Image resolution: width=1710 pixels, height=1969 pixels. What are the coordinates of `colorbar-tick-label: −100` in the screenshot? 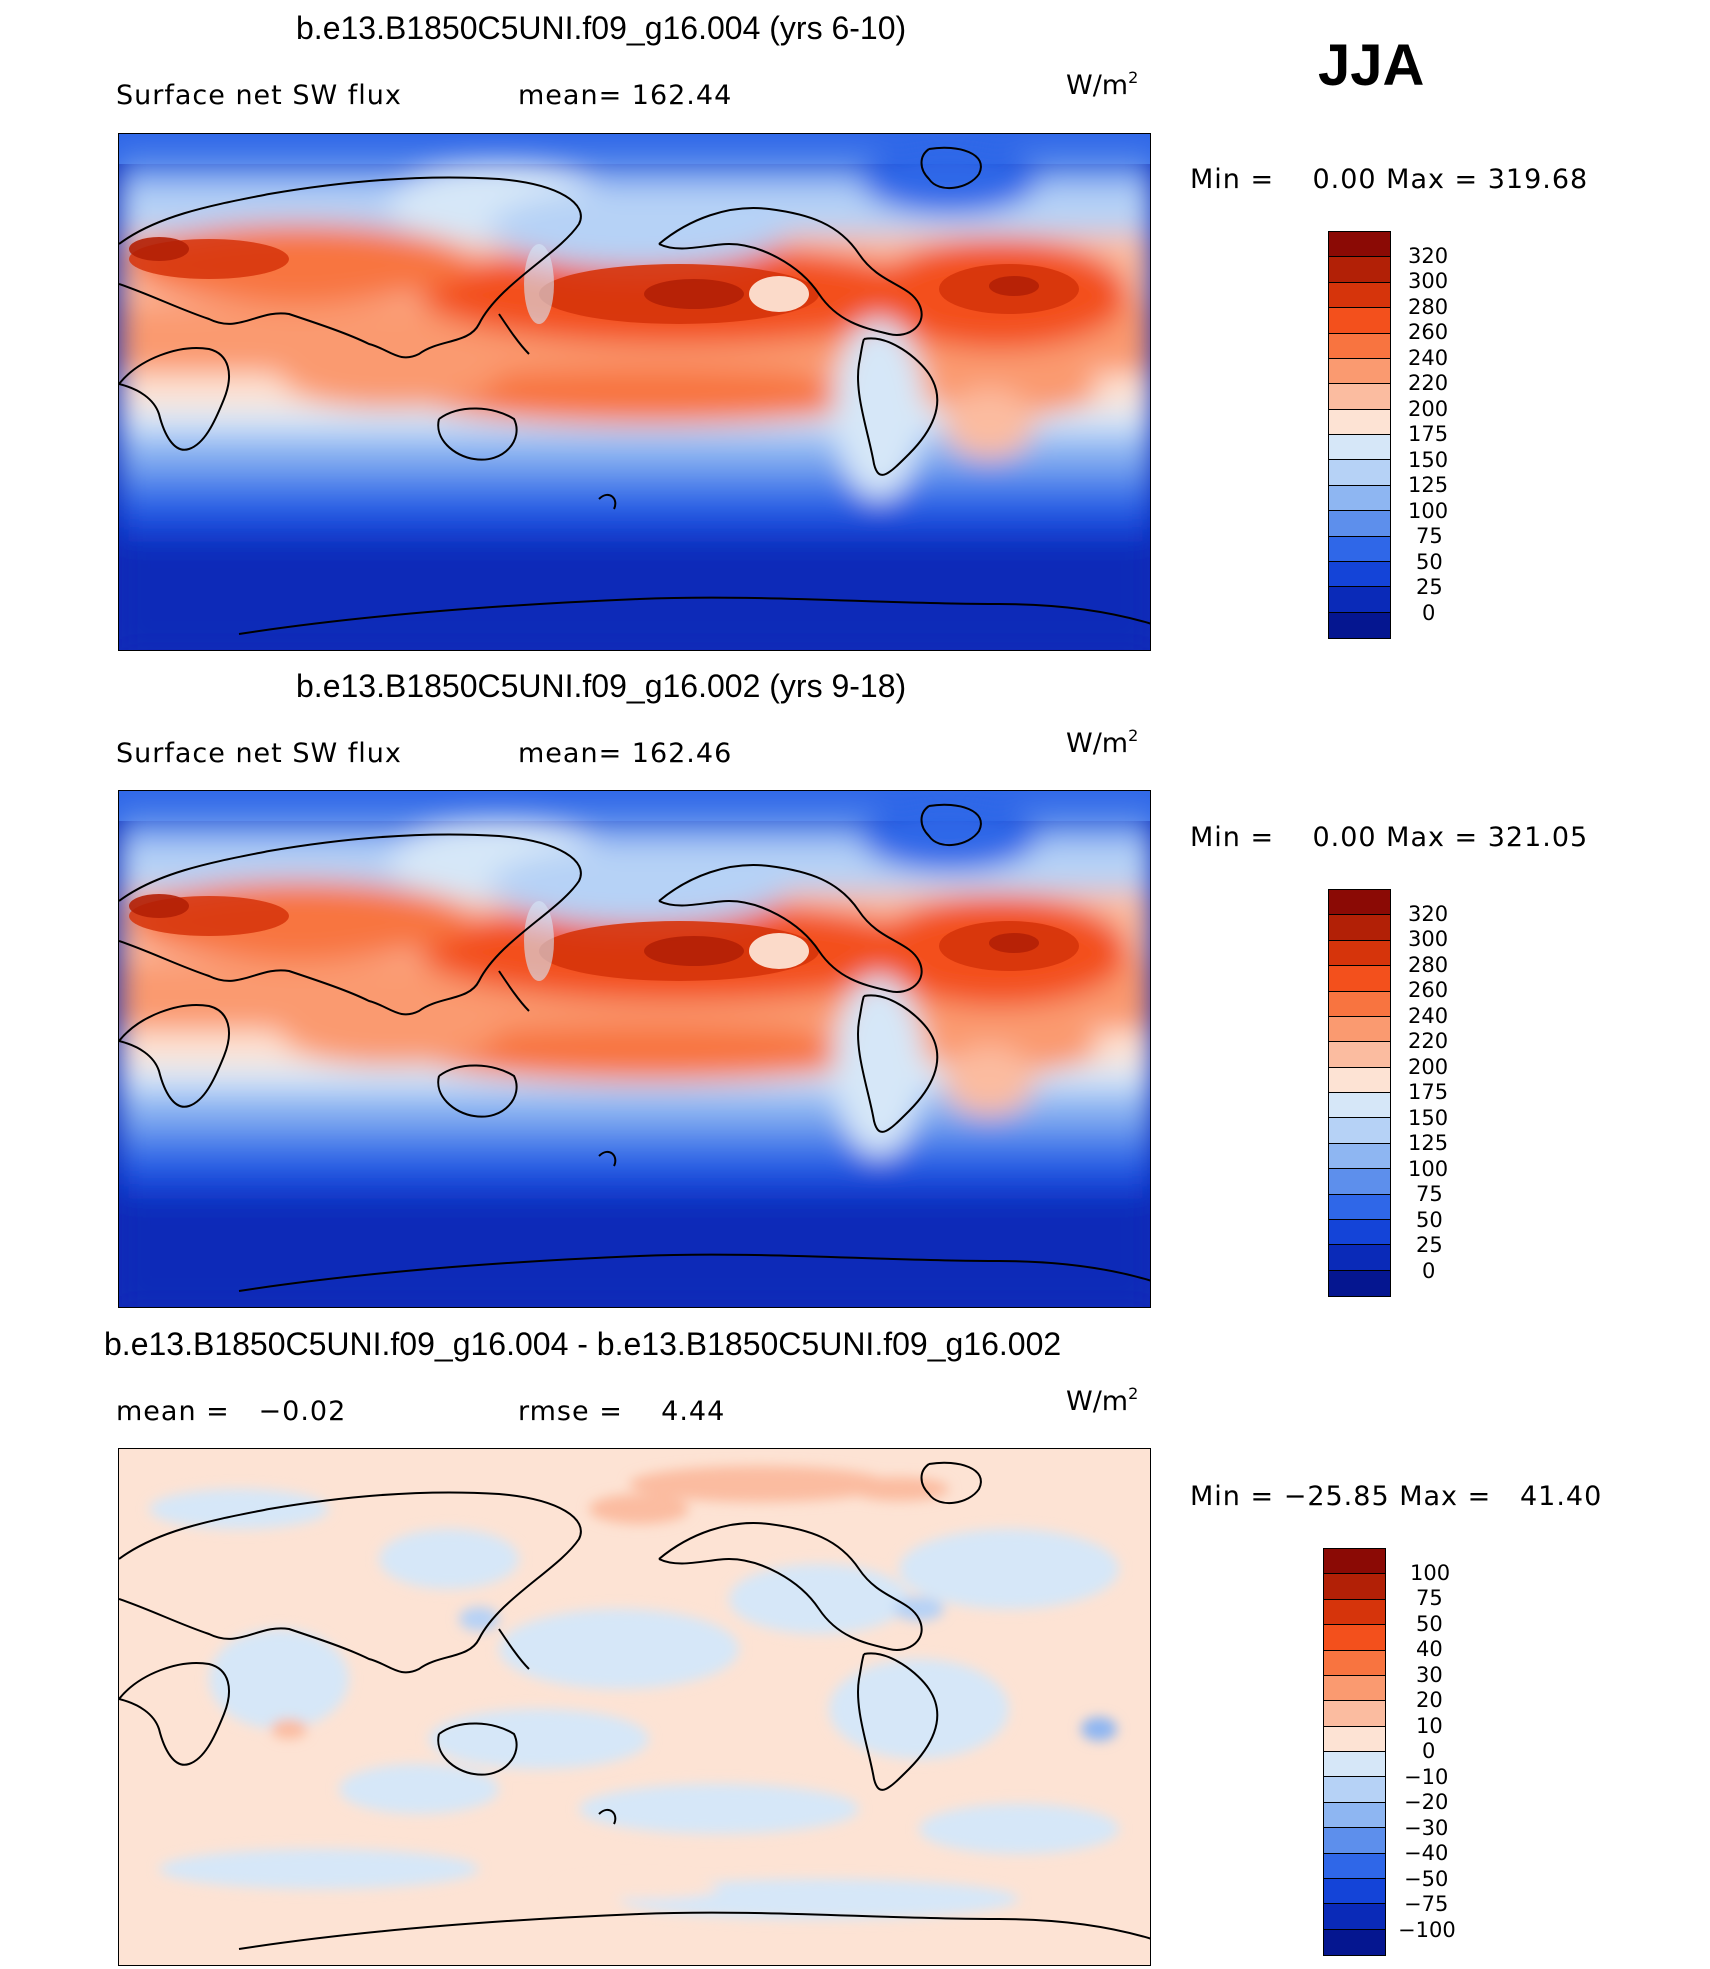 It's located at (1427, 1929).